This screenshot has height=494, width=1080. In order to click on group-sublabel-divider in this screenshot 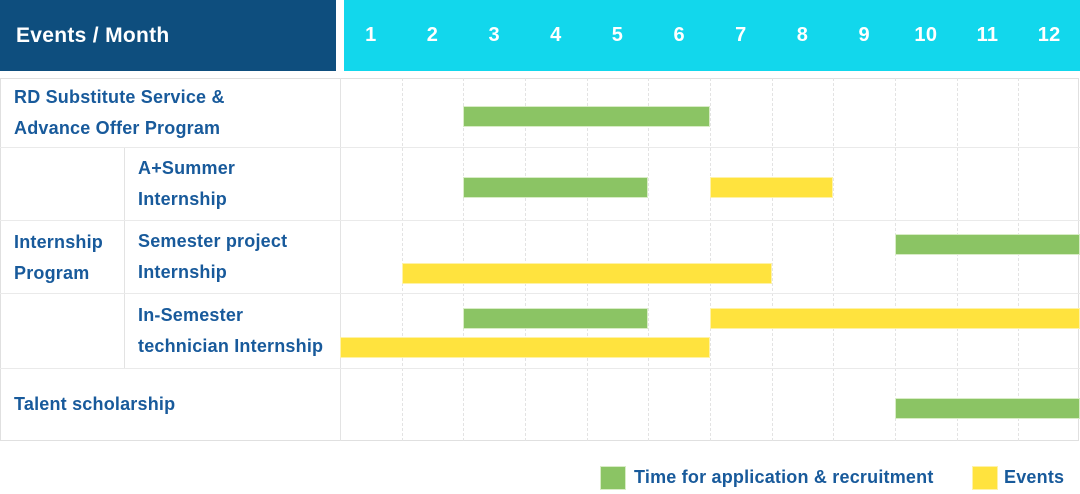, I will do `click(124, 257)`.